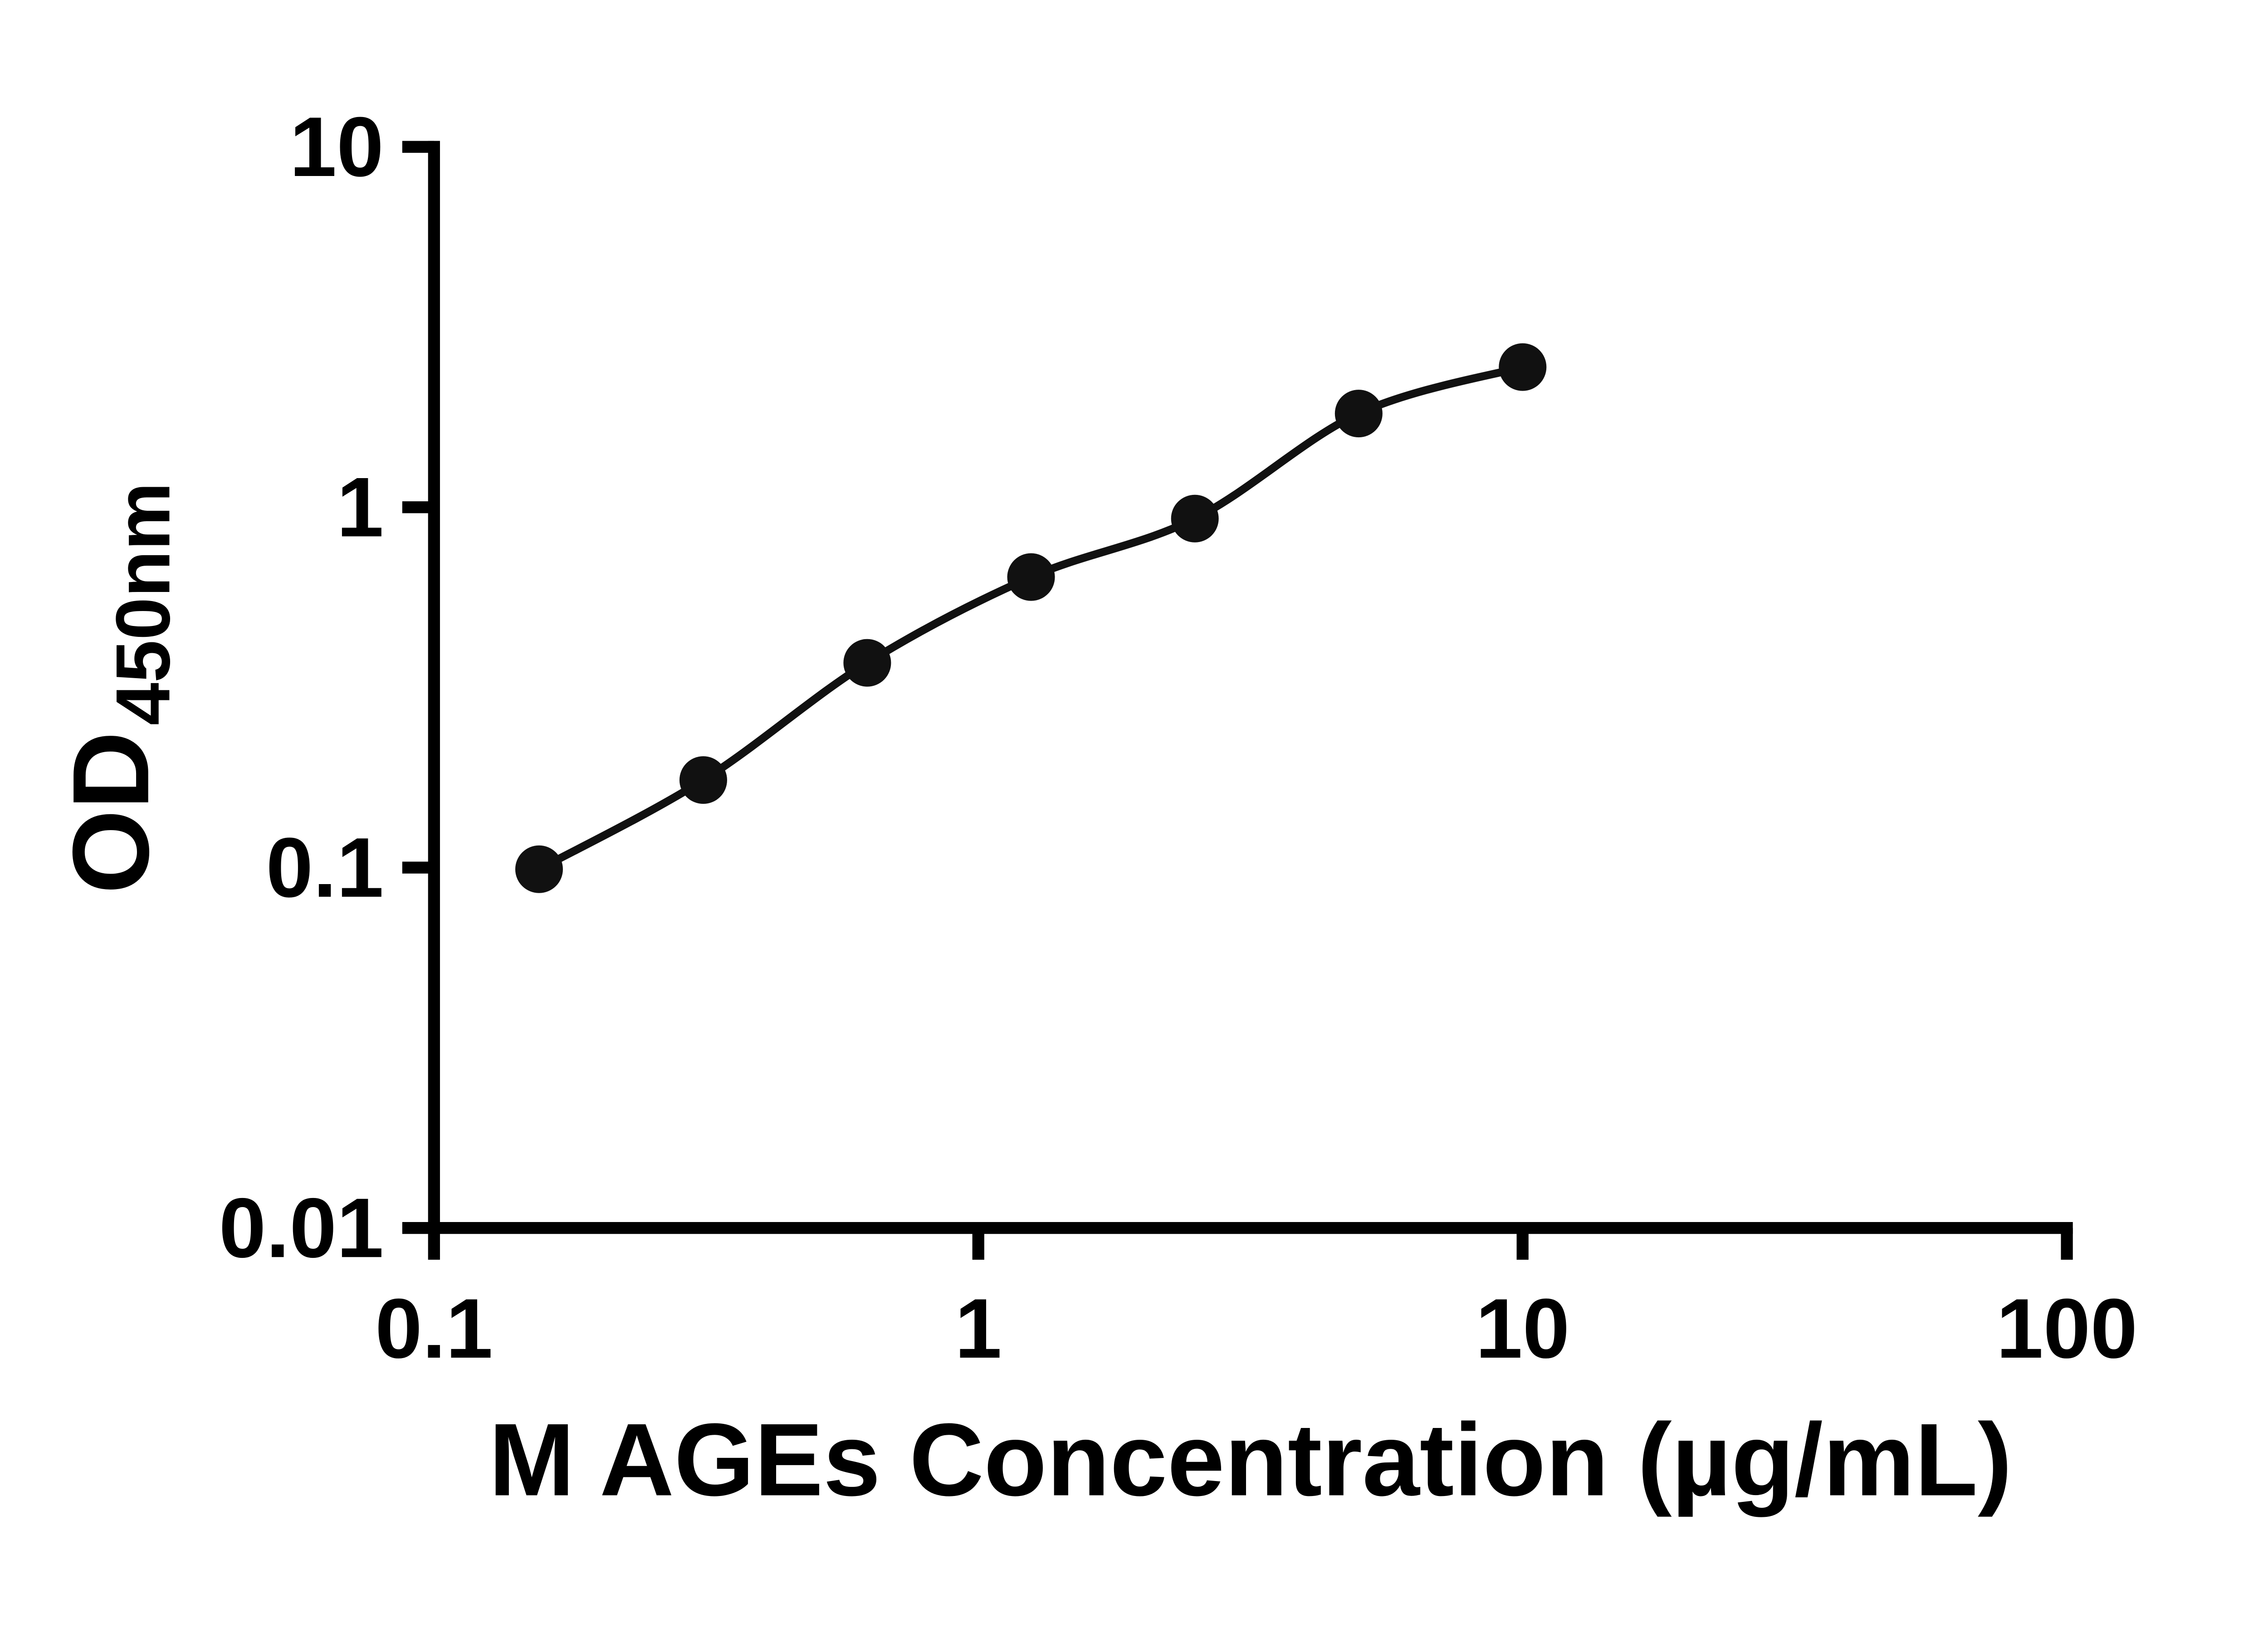 This screenshot has width=2268, height=1633. What do you see at coordinates (111, 812) in the screenshot?
I see `y-axis-label-main: OD` at bounding box center [111, 812].